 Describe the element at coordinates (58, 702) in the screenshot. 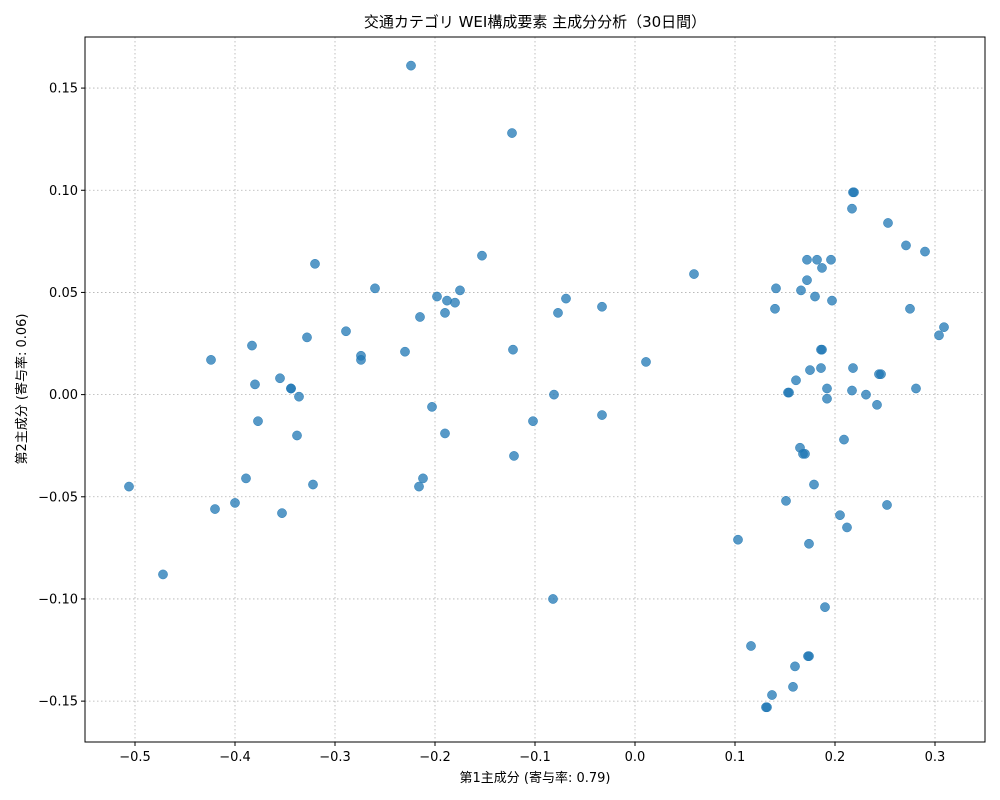

I see `y-tick-label: −0.15` at that location.